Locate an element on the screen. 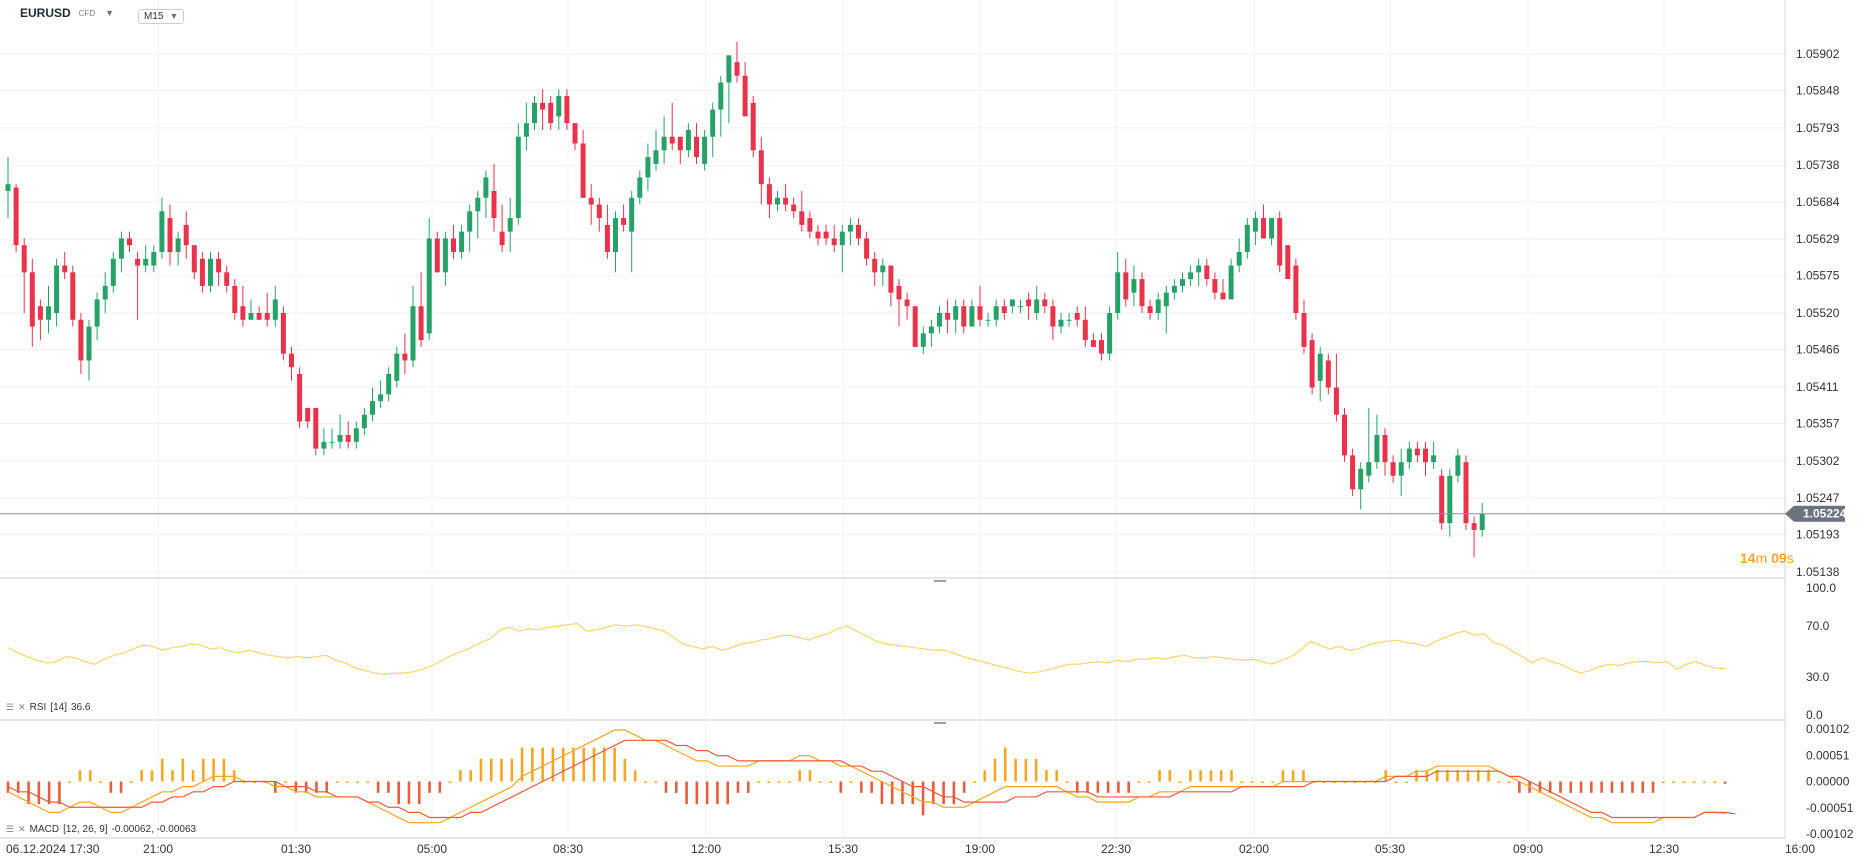 The width and height of the screenshot is (1866, 865). symbol-dropdown-icon: ▼ is located at coordinates (110, 13).